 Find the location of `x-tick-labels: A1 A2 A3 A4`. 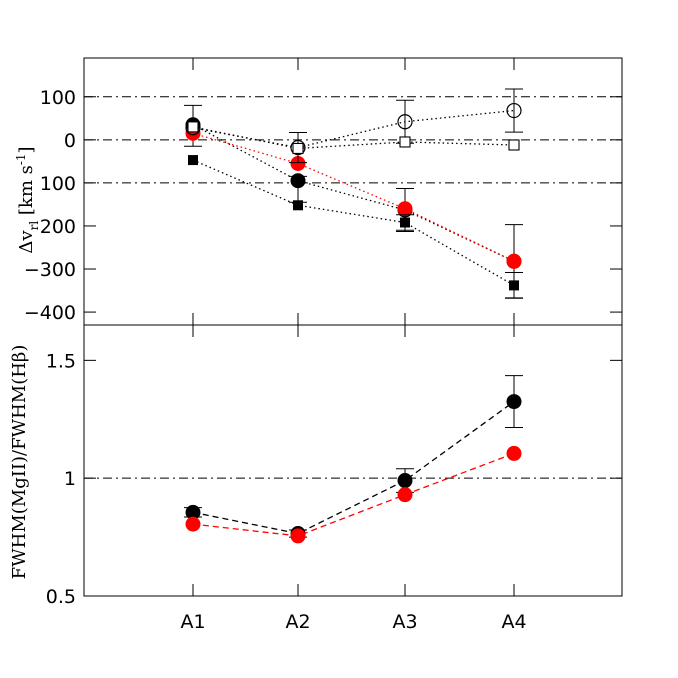

x-tick-labels: A1 A2 A3 A4 is located at coordinates (353, 622).